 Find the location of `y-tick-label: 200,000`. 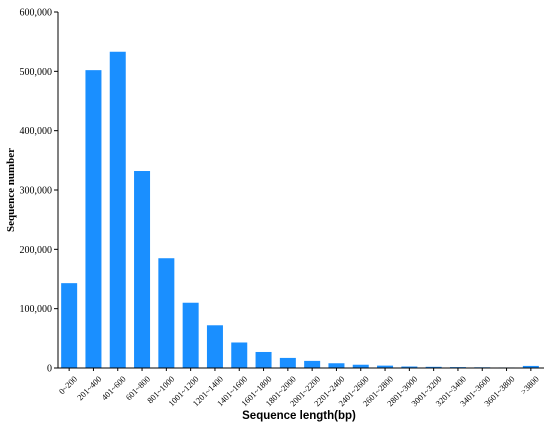

y-tick-label: 200,000 is located at coordinates (36, 250).